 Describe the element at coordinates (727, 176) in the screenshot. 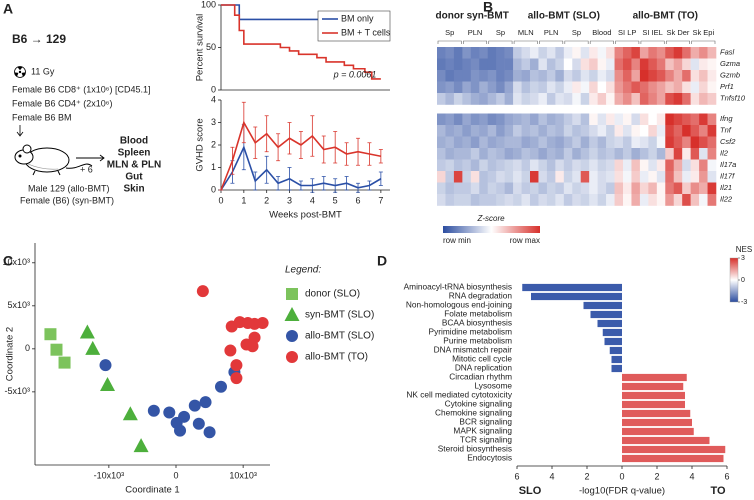

I see `row-label: Il17f` at that location.